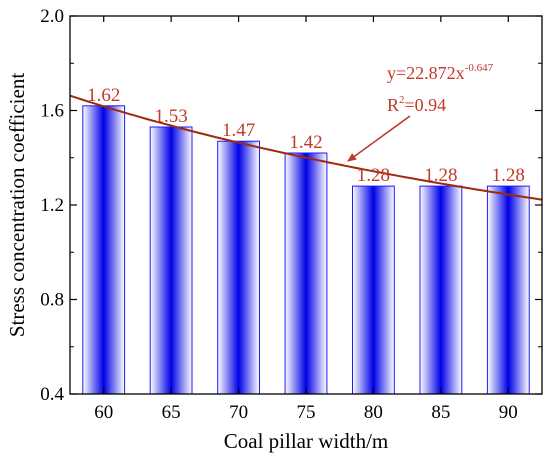  Describe the element at coordinates (508, 412) in the screenshot. I see `x-tick-label: 90` at that location.